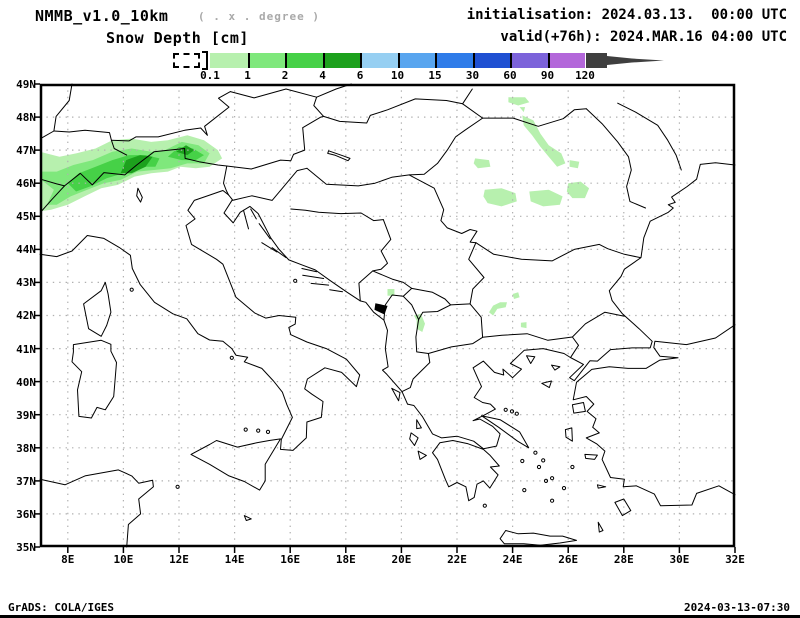  What do you see at coordinates (547, 75) in the screenshot?
I see `legend-edge-label: 90` at bounding box center [547, 75].